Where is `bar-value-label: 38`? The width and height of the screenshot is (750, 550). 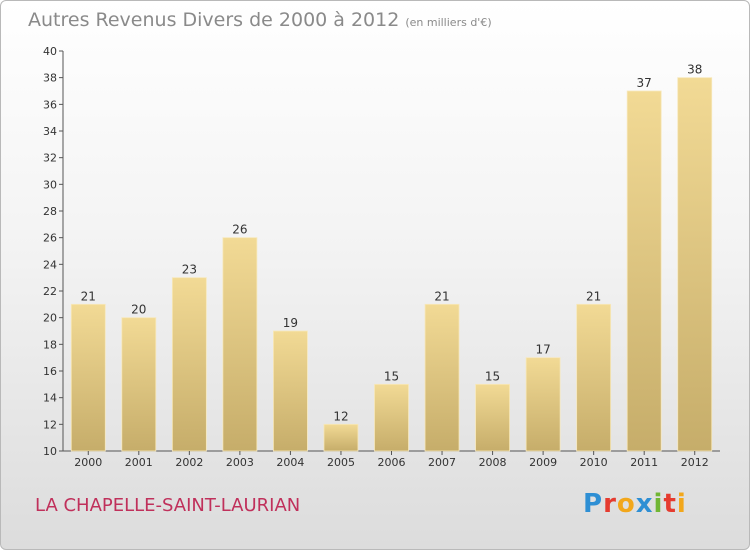 bar-value-label: 38 is located at coordinates (694, 70).